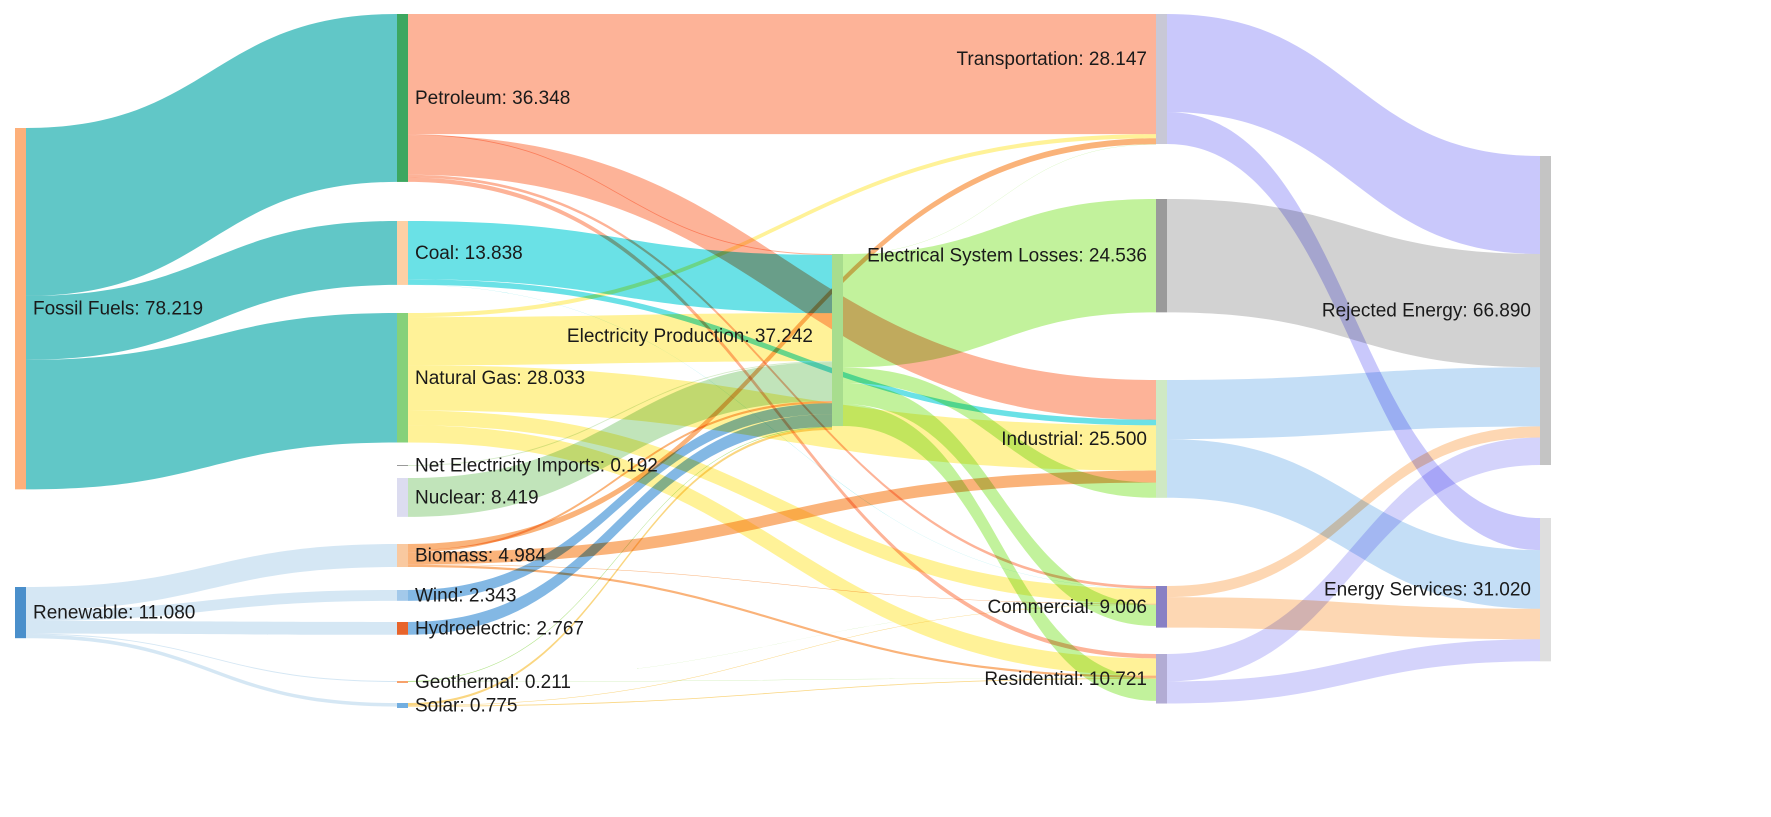 The image size is (1771, 817). I want to click on node-label-nuclear: Nuclear: 8.419, so click(477, 497).